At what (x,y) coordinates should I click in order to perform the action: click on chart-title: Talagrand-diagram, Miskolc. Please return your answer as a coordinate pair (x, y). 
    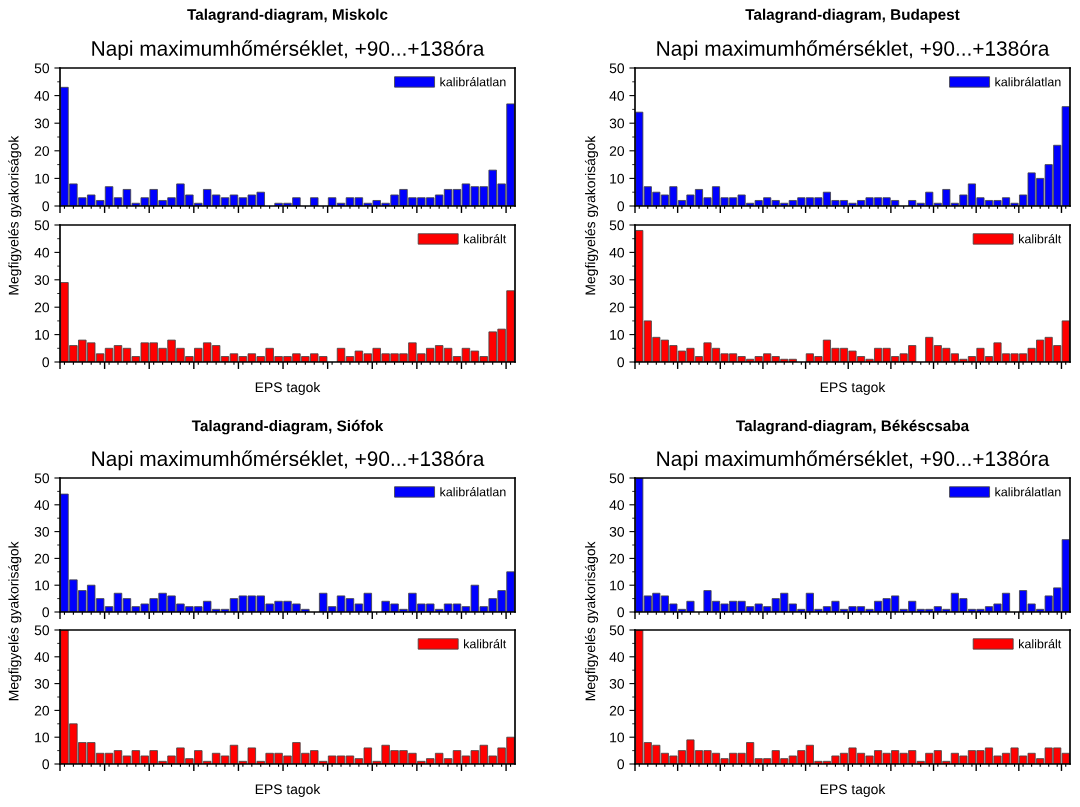
    Looking at the image, I should click on (287, 15).